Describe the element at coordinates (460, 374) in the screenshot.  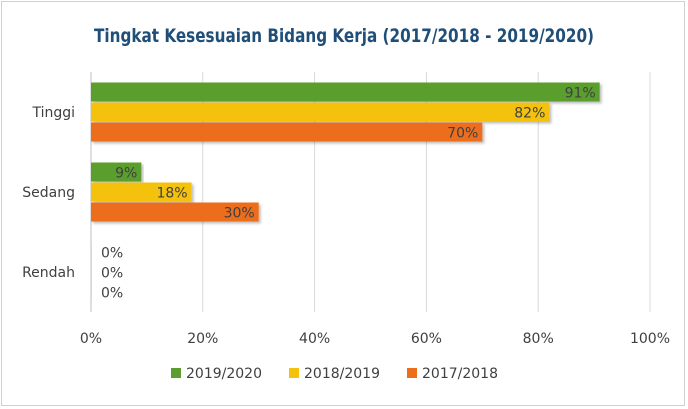
I see `legend-label-2017-2018: 2017/2018` at that location.